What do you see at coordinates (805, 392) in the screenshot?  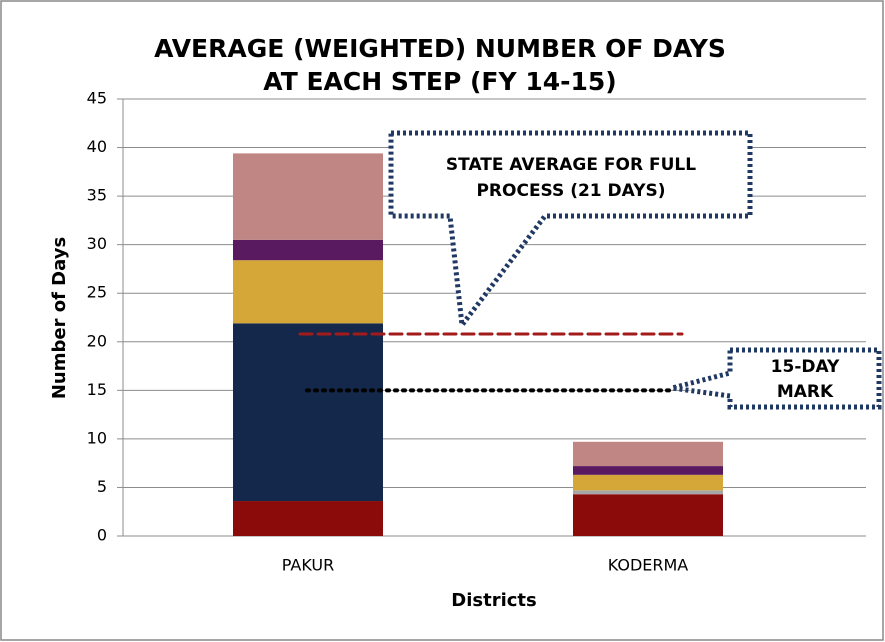 I see `annotation: MARK` at bounding box center [805, 392].